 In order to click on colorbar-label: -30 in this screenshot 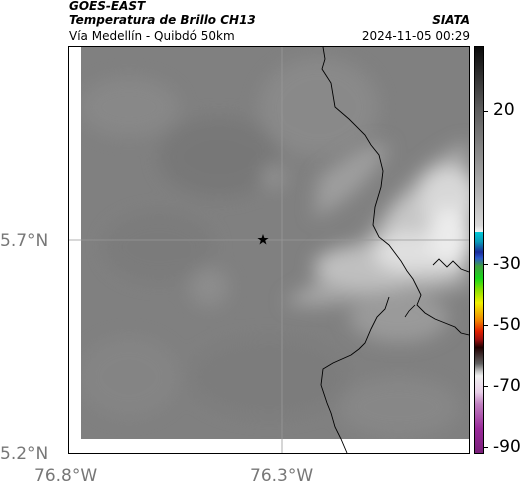, I will do `click(507, 264)`.